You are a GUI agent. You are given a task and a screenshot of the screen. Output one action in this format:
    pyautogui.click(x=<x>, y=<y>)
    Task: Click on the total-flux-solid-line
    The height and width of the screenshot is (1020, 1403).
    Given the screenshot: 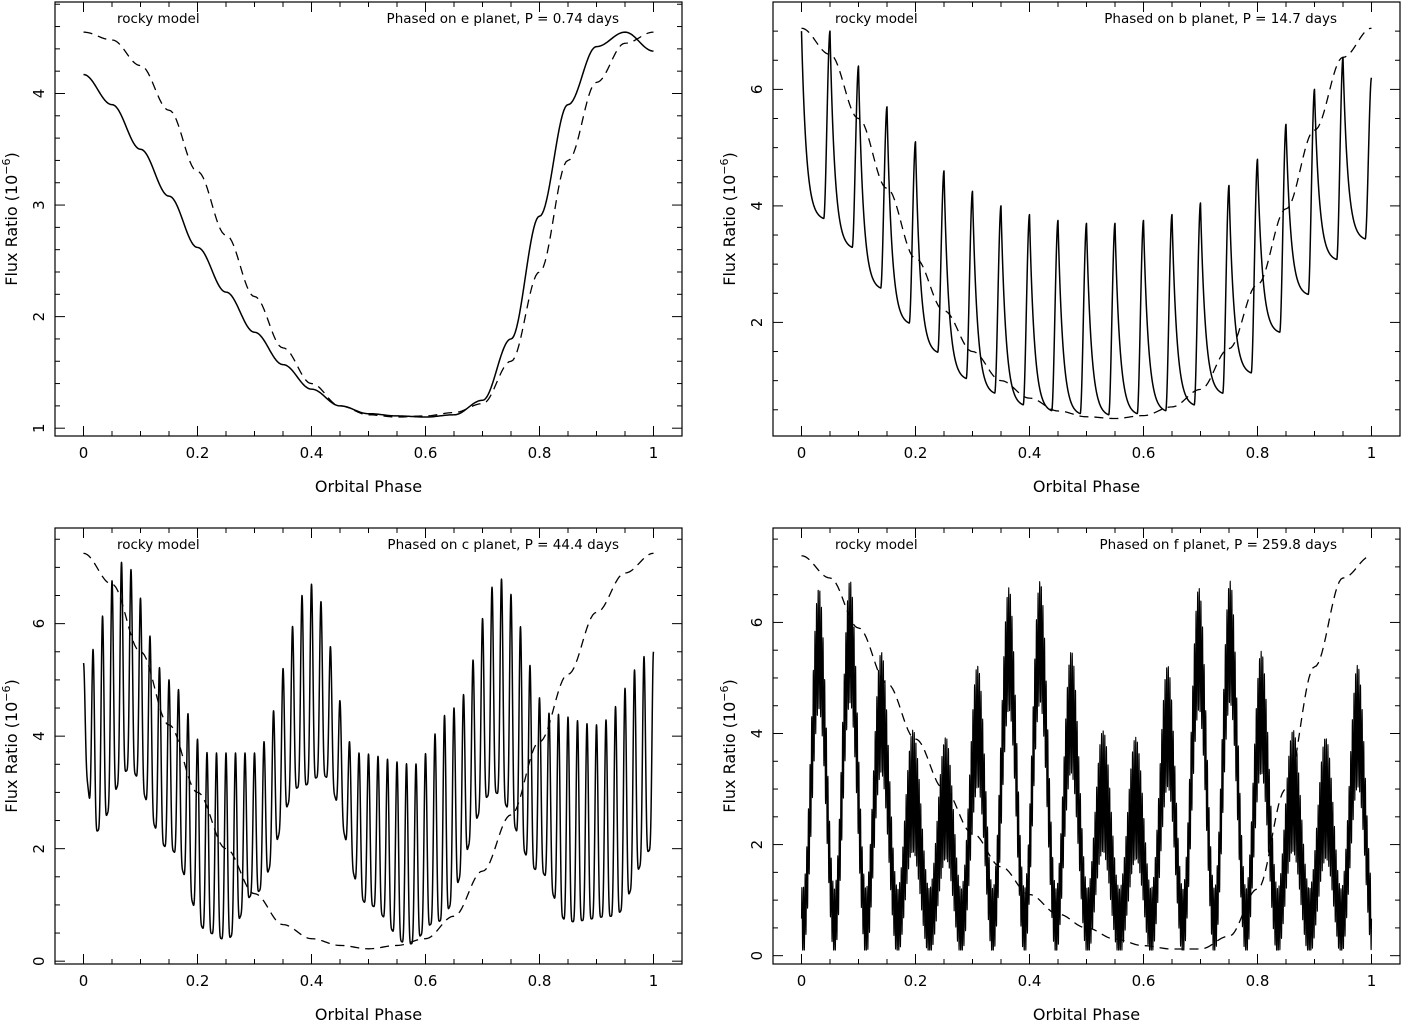 What is the action you would take?
    pyautogui.click(x=1086, y=765)
    